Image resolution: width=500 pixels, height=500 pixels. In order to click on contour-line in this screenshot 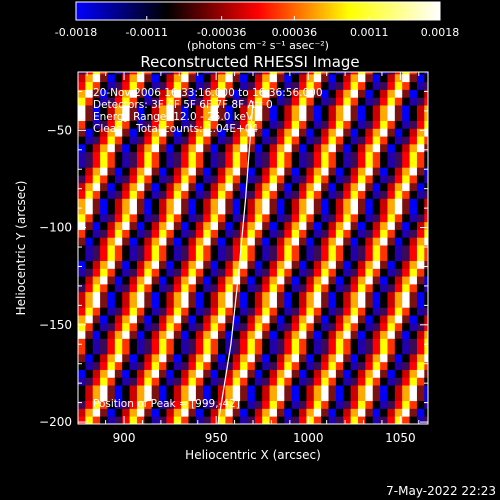, I will do `click(235, 262)`.